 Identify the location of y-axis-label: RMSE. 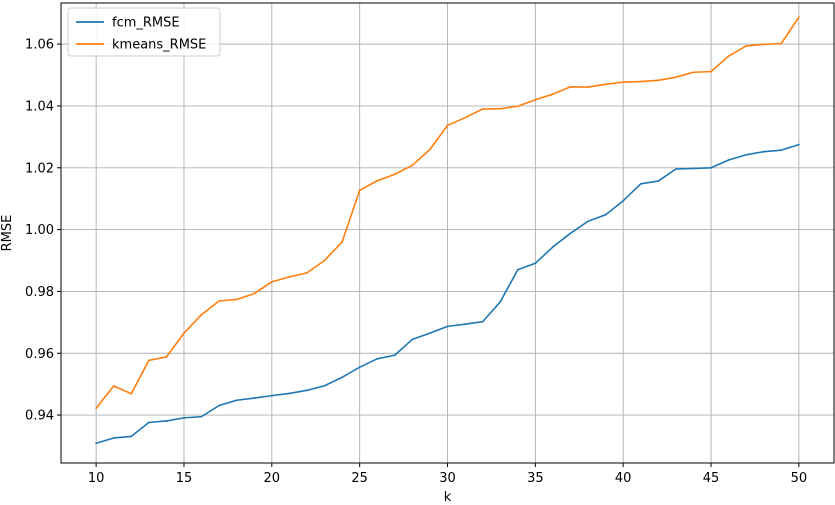
(7, 233).